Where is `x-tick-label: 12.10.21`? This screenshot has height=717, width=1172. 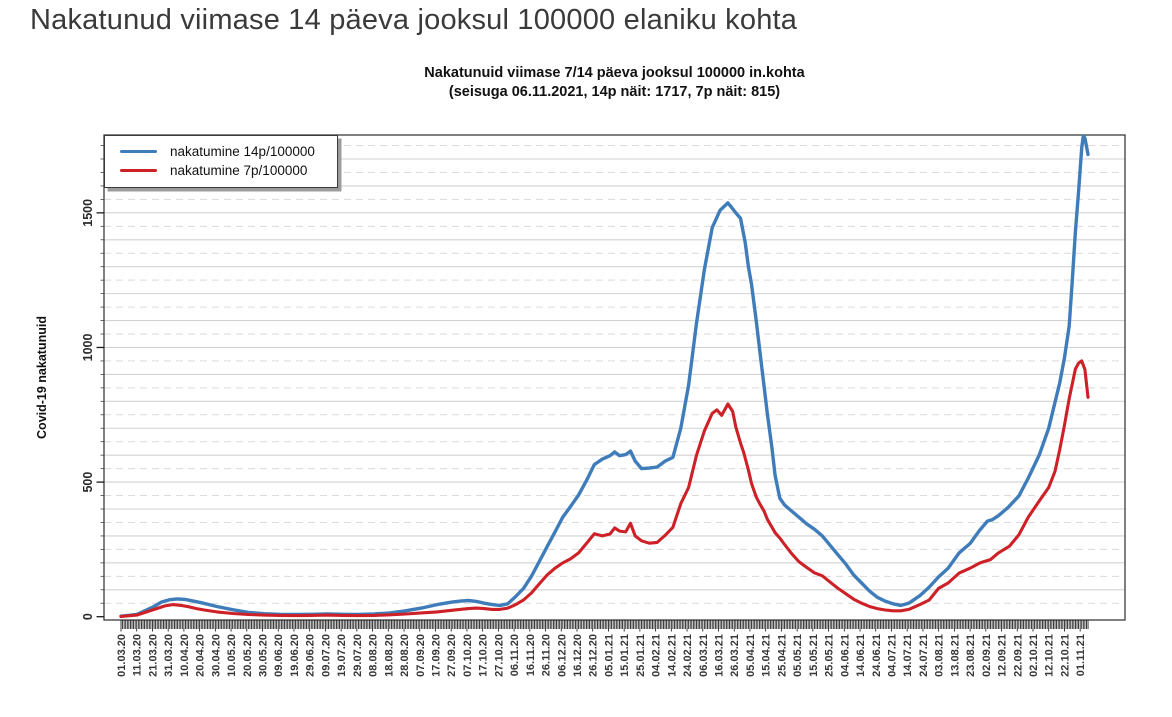
x-tick-label: 12.10.21 is located at coordinates (1050, 655).